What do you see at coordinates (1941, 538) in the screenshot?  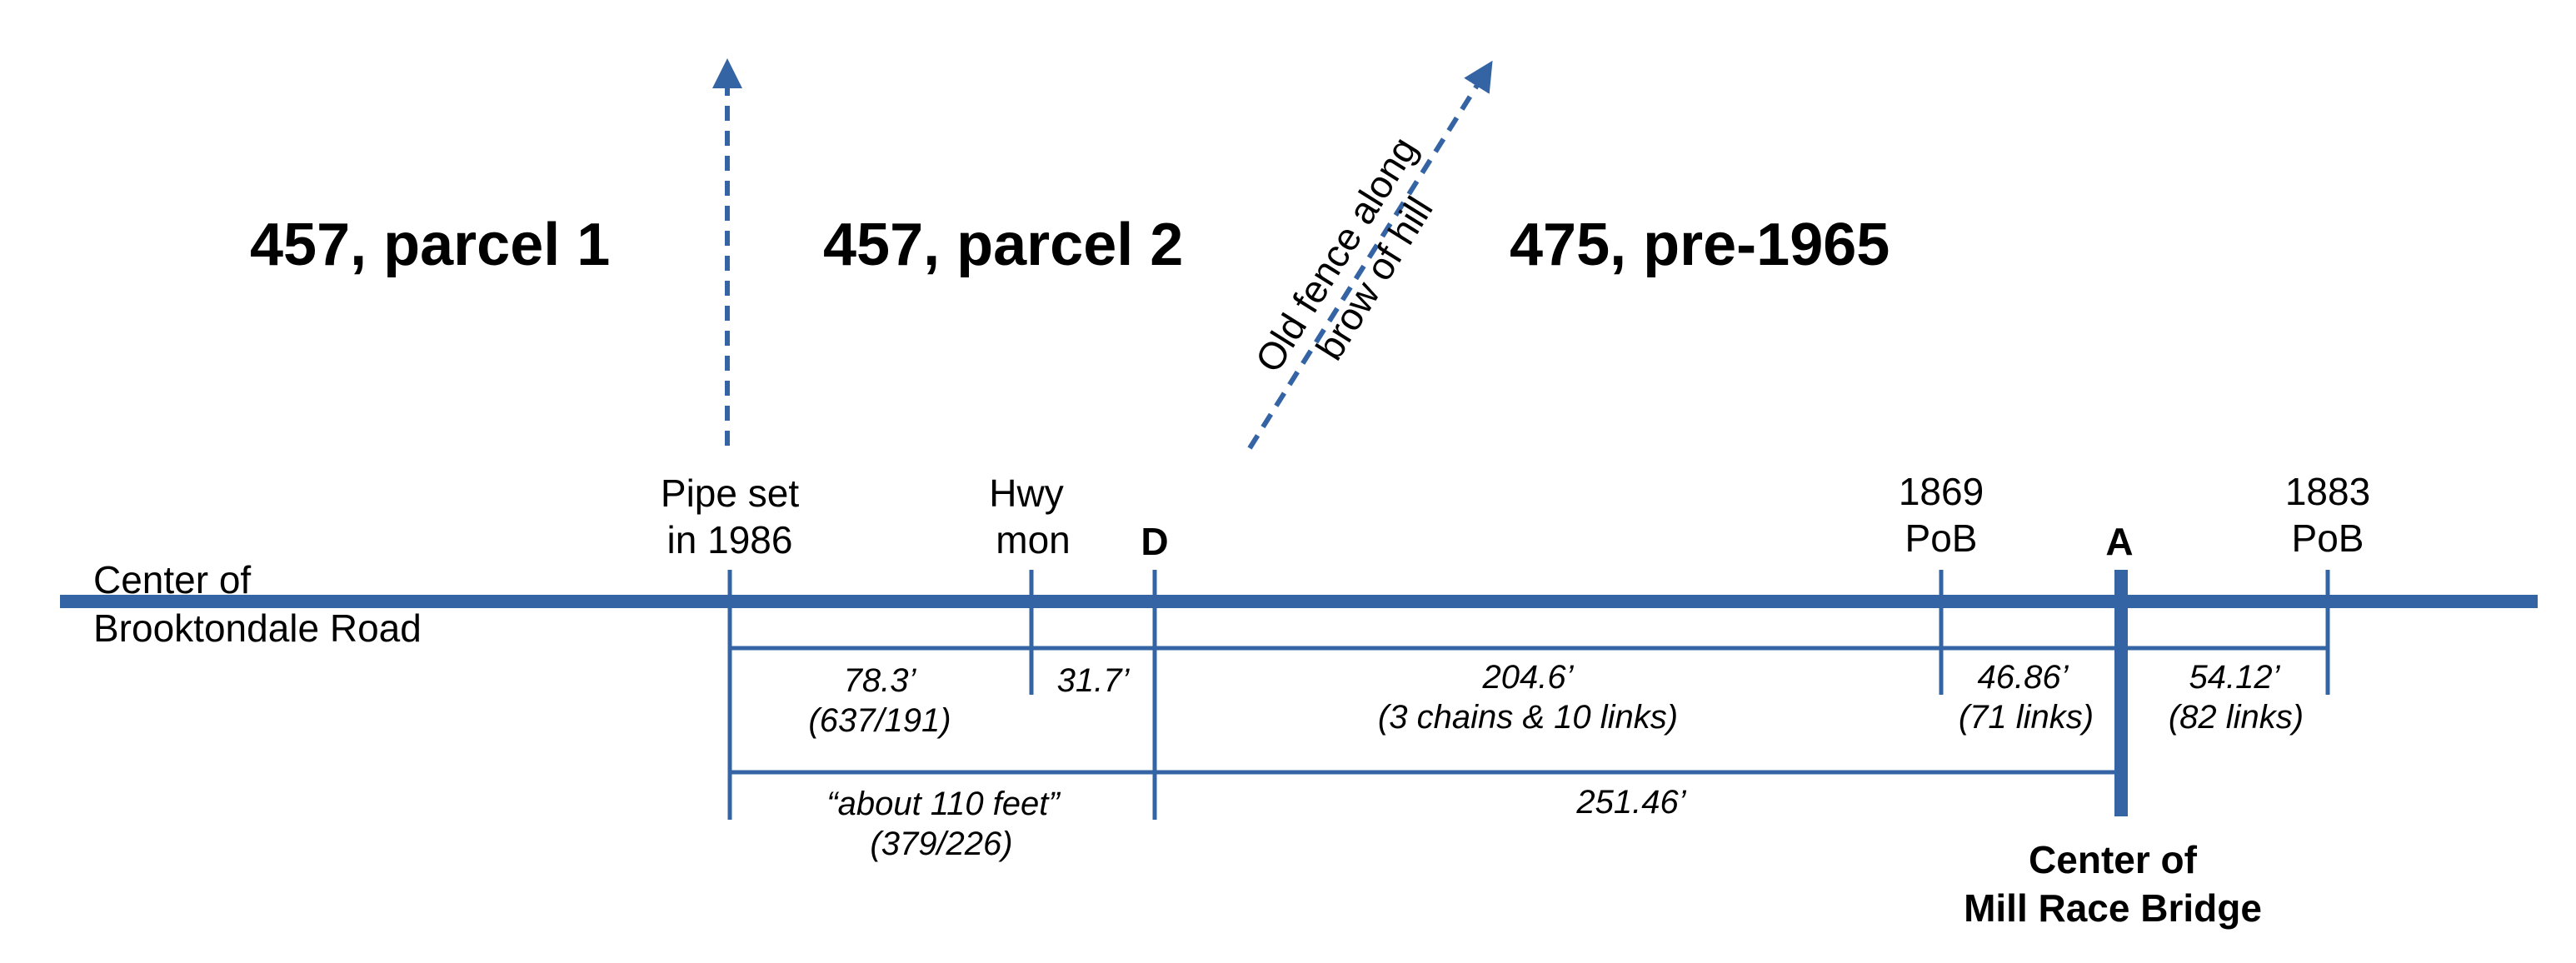 I see `marker-pob1869-line2: PoB` at bounding box center [1941, 538].